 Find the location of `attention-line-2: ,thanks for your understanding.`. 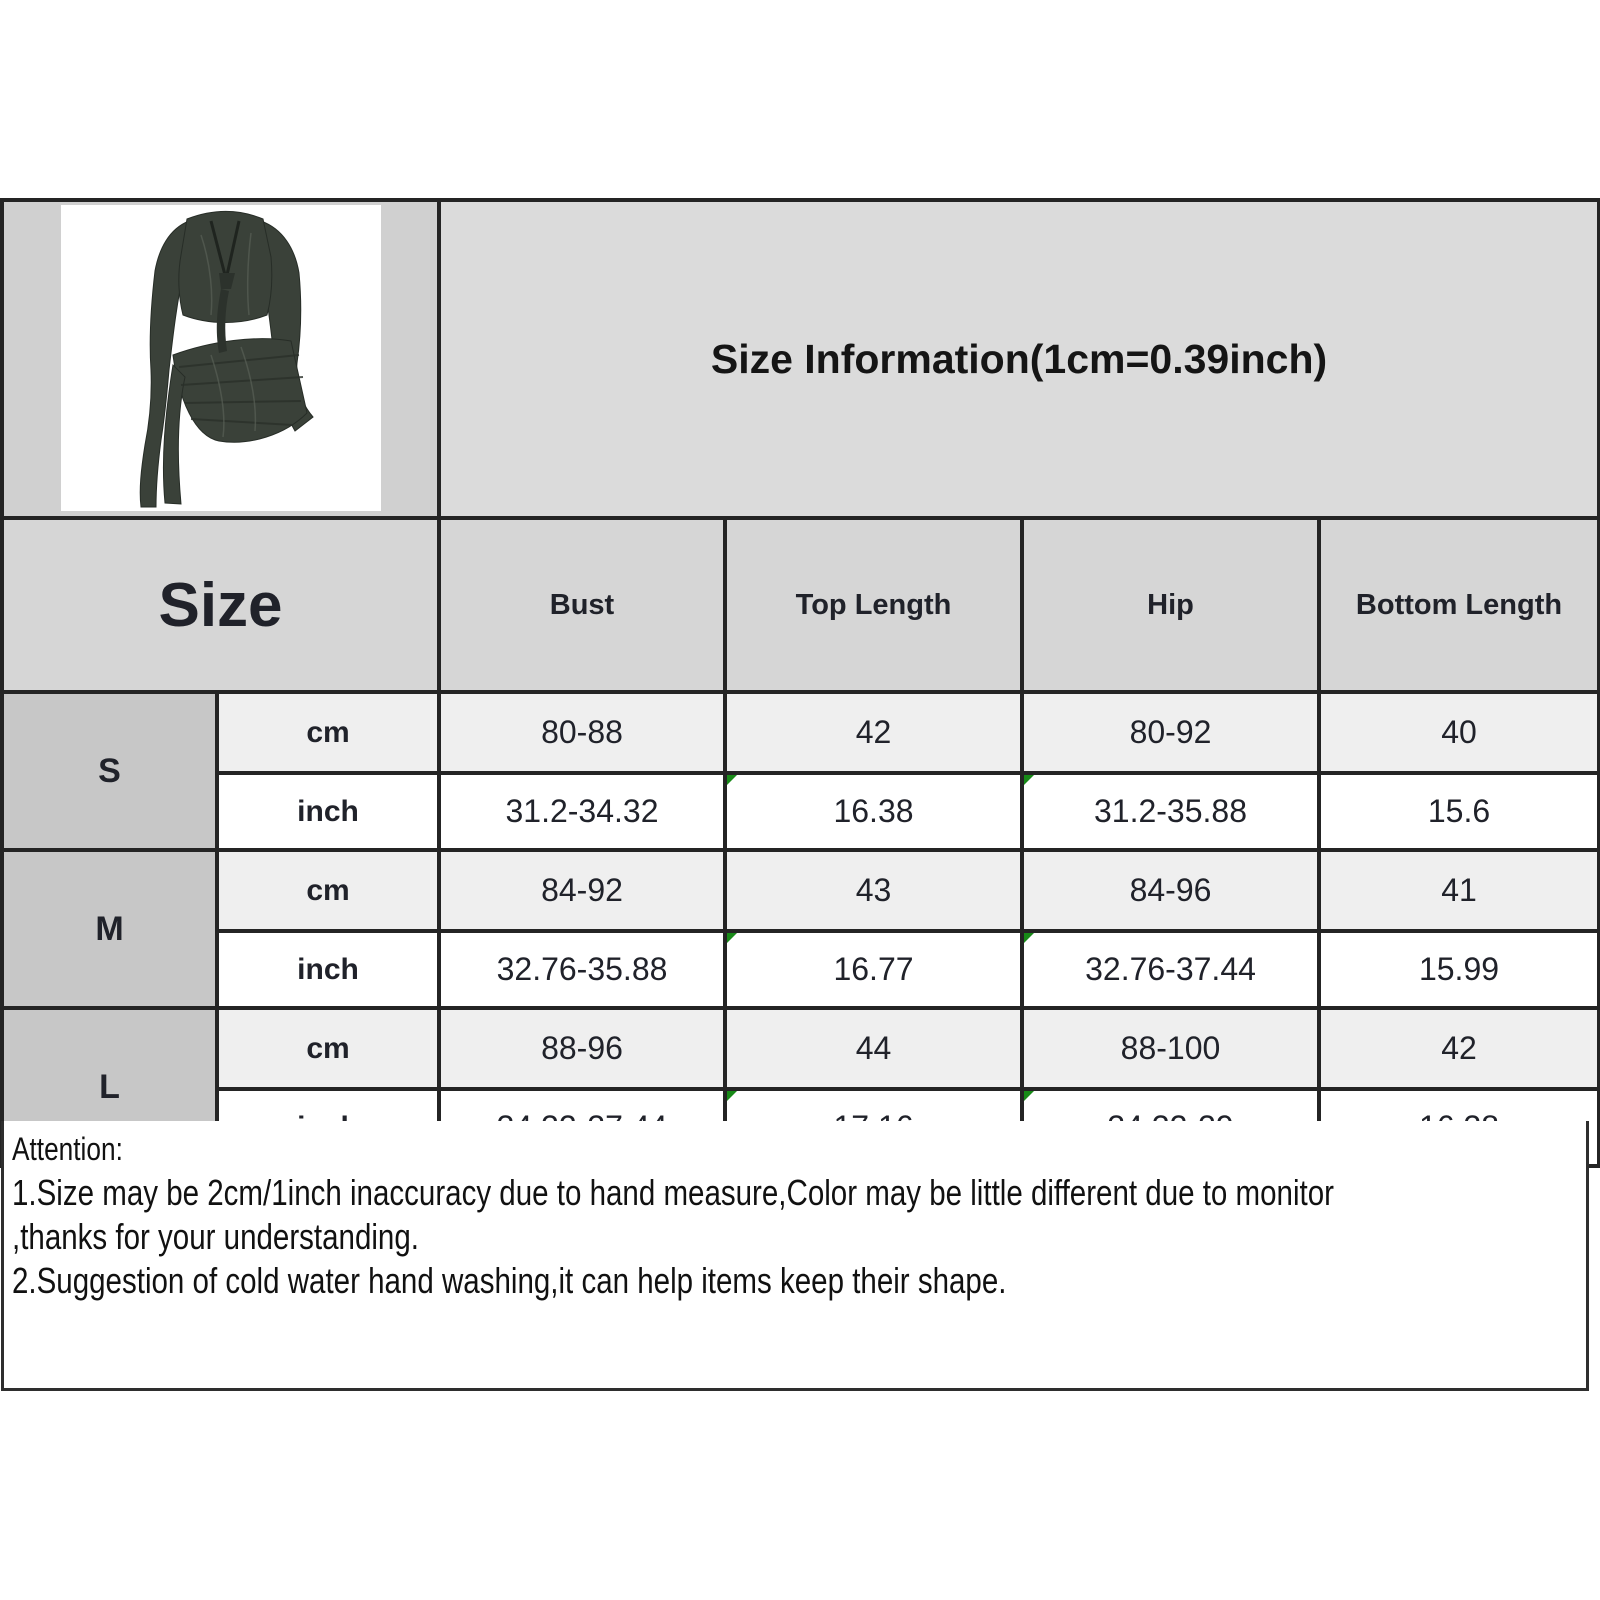

attention-line-2: ,thanks for your understanding. is located at coordinates (215, 1236).